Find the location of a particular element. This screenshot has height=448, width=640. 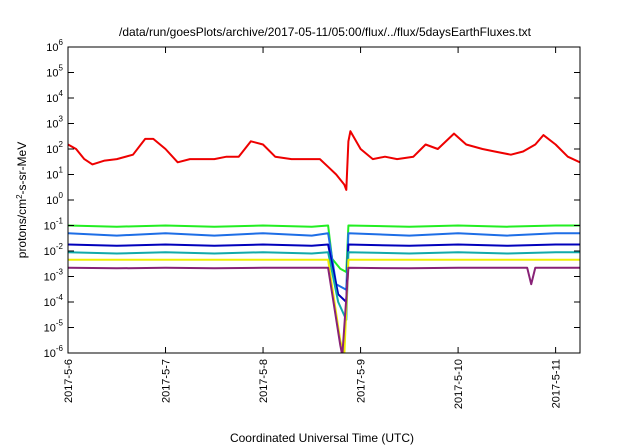

y-tick-label: 10⁴ is located at coordinates (54, 97).